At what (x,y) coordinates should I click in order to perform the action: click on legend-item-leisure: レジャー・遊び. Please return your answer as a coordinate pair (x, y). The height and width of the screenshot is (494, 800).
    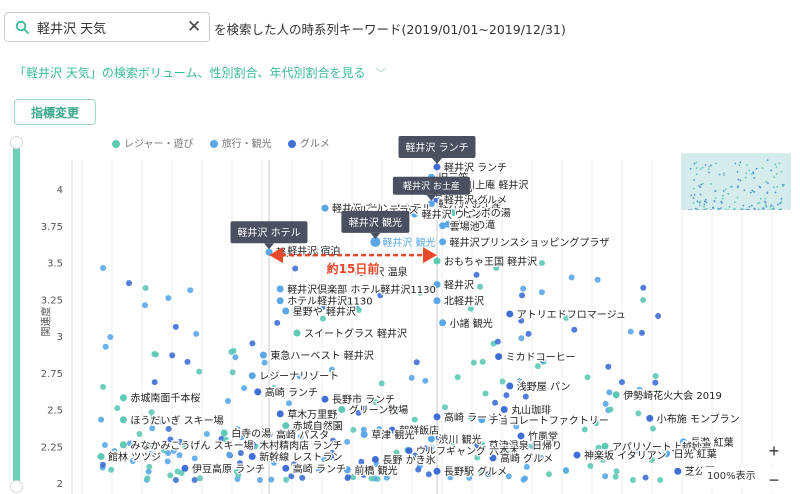
    Looking at the image, I should click on (153, 142).